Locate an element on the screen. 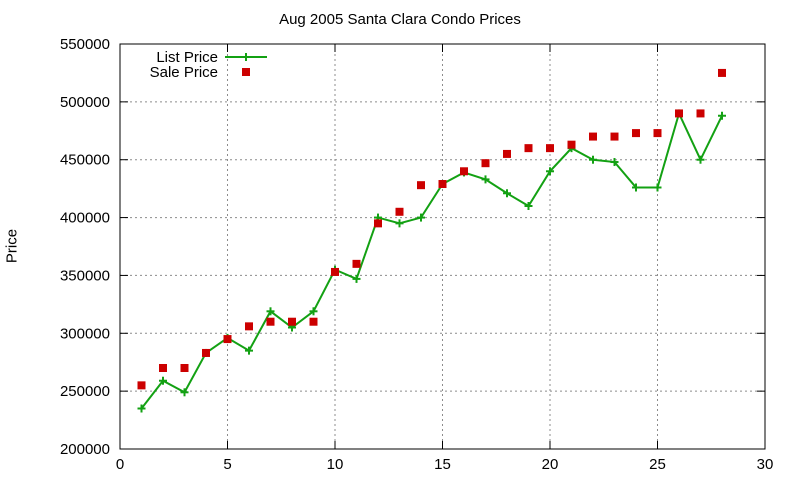 The image size is (800, 480). chart-title: Aug 2005 Santa Clara Condo Prices is located at coordinates (400, 19).